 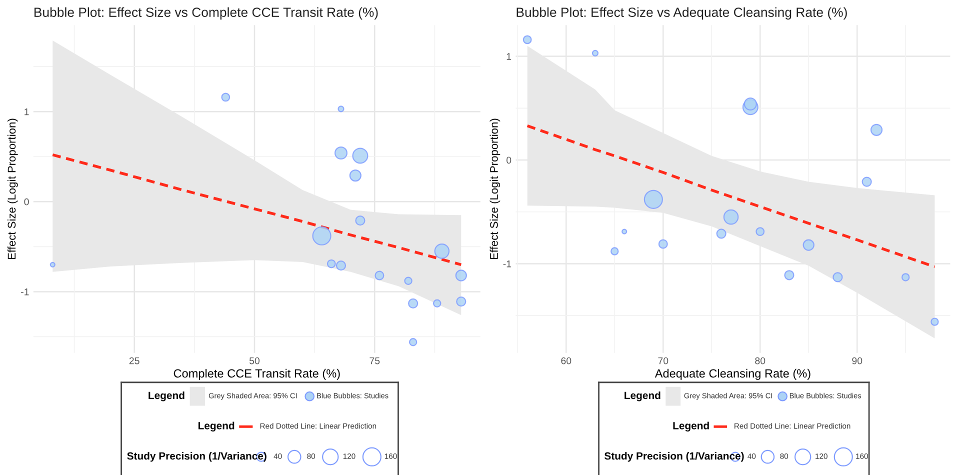 What do you see at coordinates (681, 13) in the screenshot?
I see `chart-title: Bubble Plot: Effect Size vs Adequate Cleansing Rate (%)` at bounding box center [681, 13].